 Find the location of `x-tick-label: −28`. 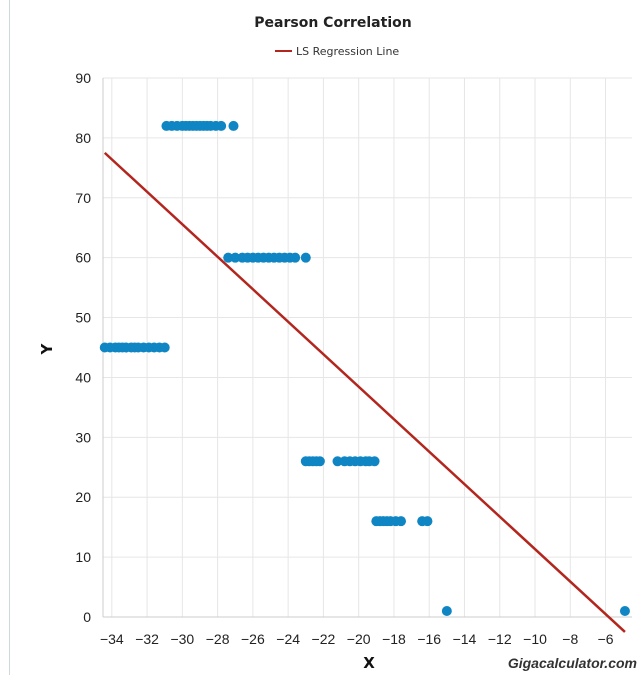

x-tick-label: −28 is located at coordinates (218, 639).